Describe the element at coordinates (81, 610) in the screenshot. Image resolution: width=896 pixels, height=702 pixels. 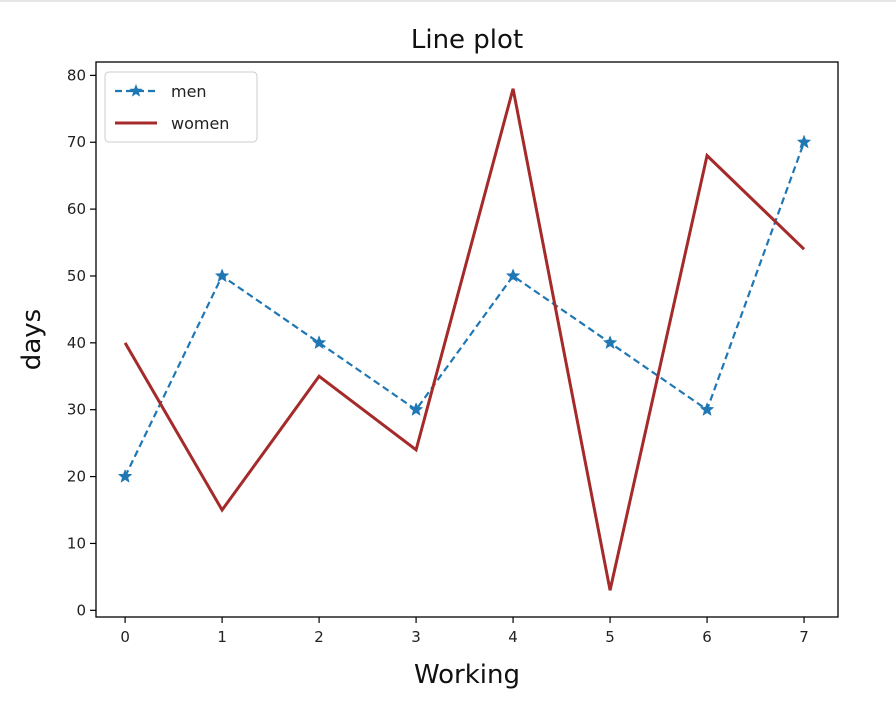
I see `y-tick-label: 0` at that location.